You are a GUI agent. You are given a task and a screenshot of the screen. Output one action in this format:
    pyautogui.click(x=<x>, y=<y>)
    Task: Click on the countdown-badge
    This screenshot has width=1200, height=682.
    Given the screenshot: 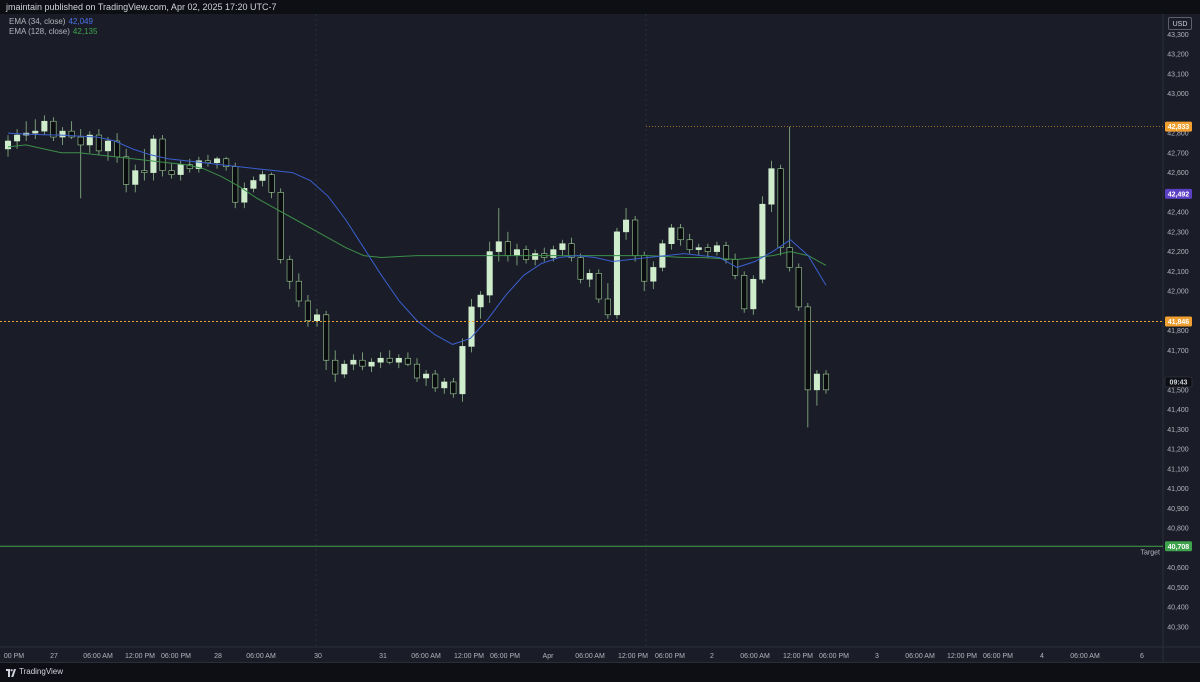 What is the action you would take?
    pyautogui.click(x=1178, y=382)
    